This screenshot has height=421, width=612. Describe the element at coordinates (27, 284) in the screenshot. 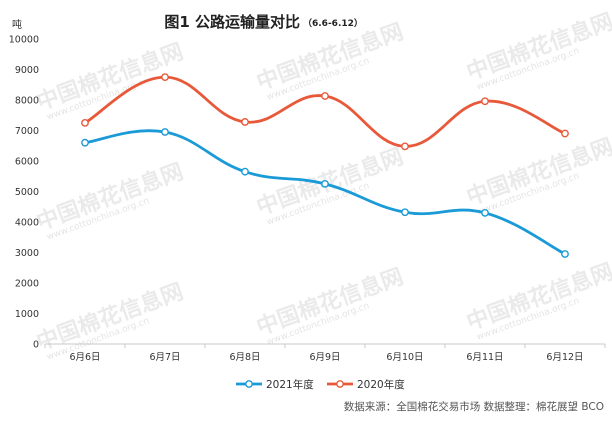

I see `y-tick-label: 2000` at that location.